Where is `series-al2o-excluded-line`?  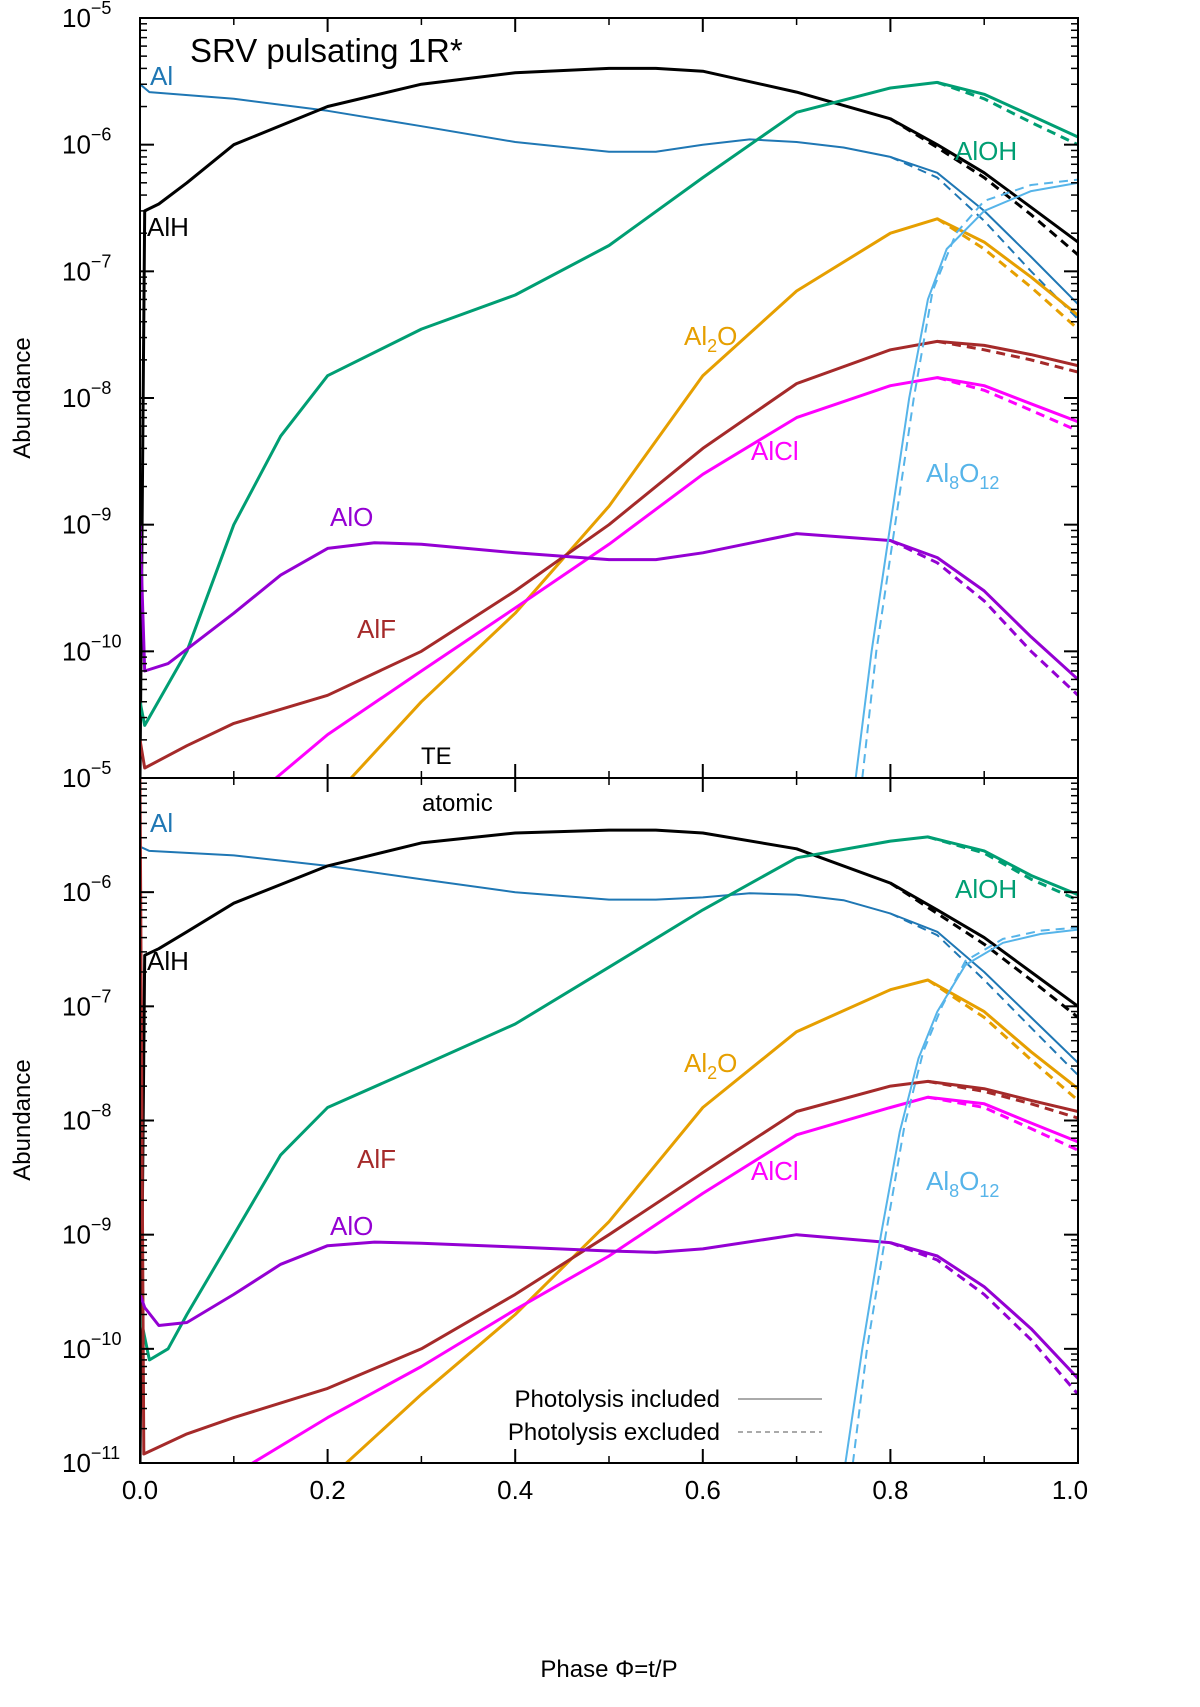 series-al2o-excluded-line is located at coordinates (1002, 1040).